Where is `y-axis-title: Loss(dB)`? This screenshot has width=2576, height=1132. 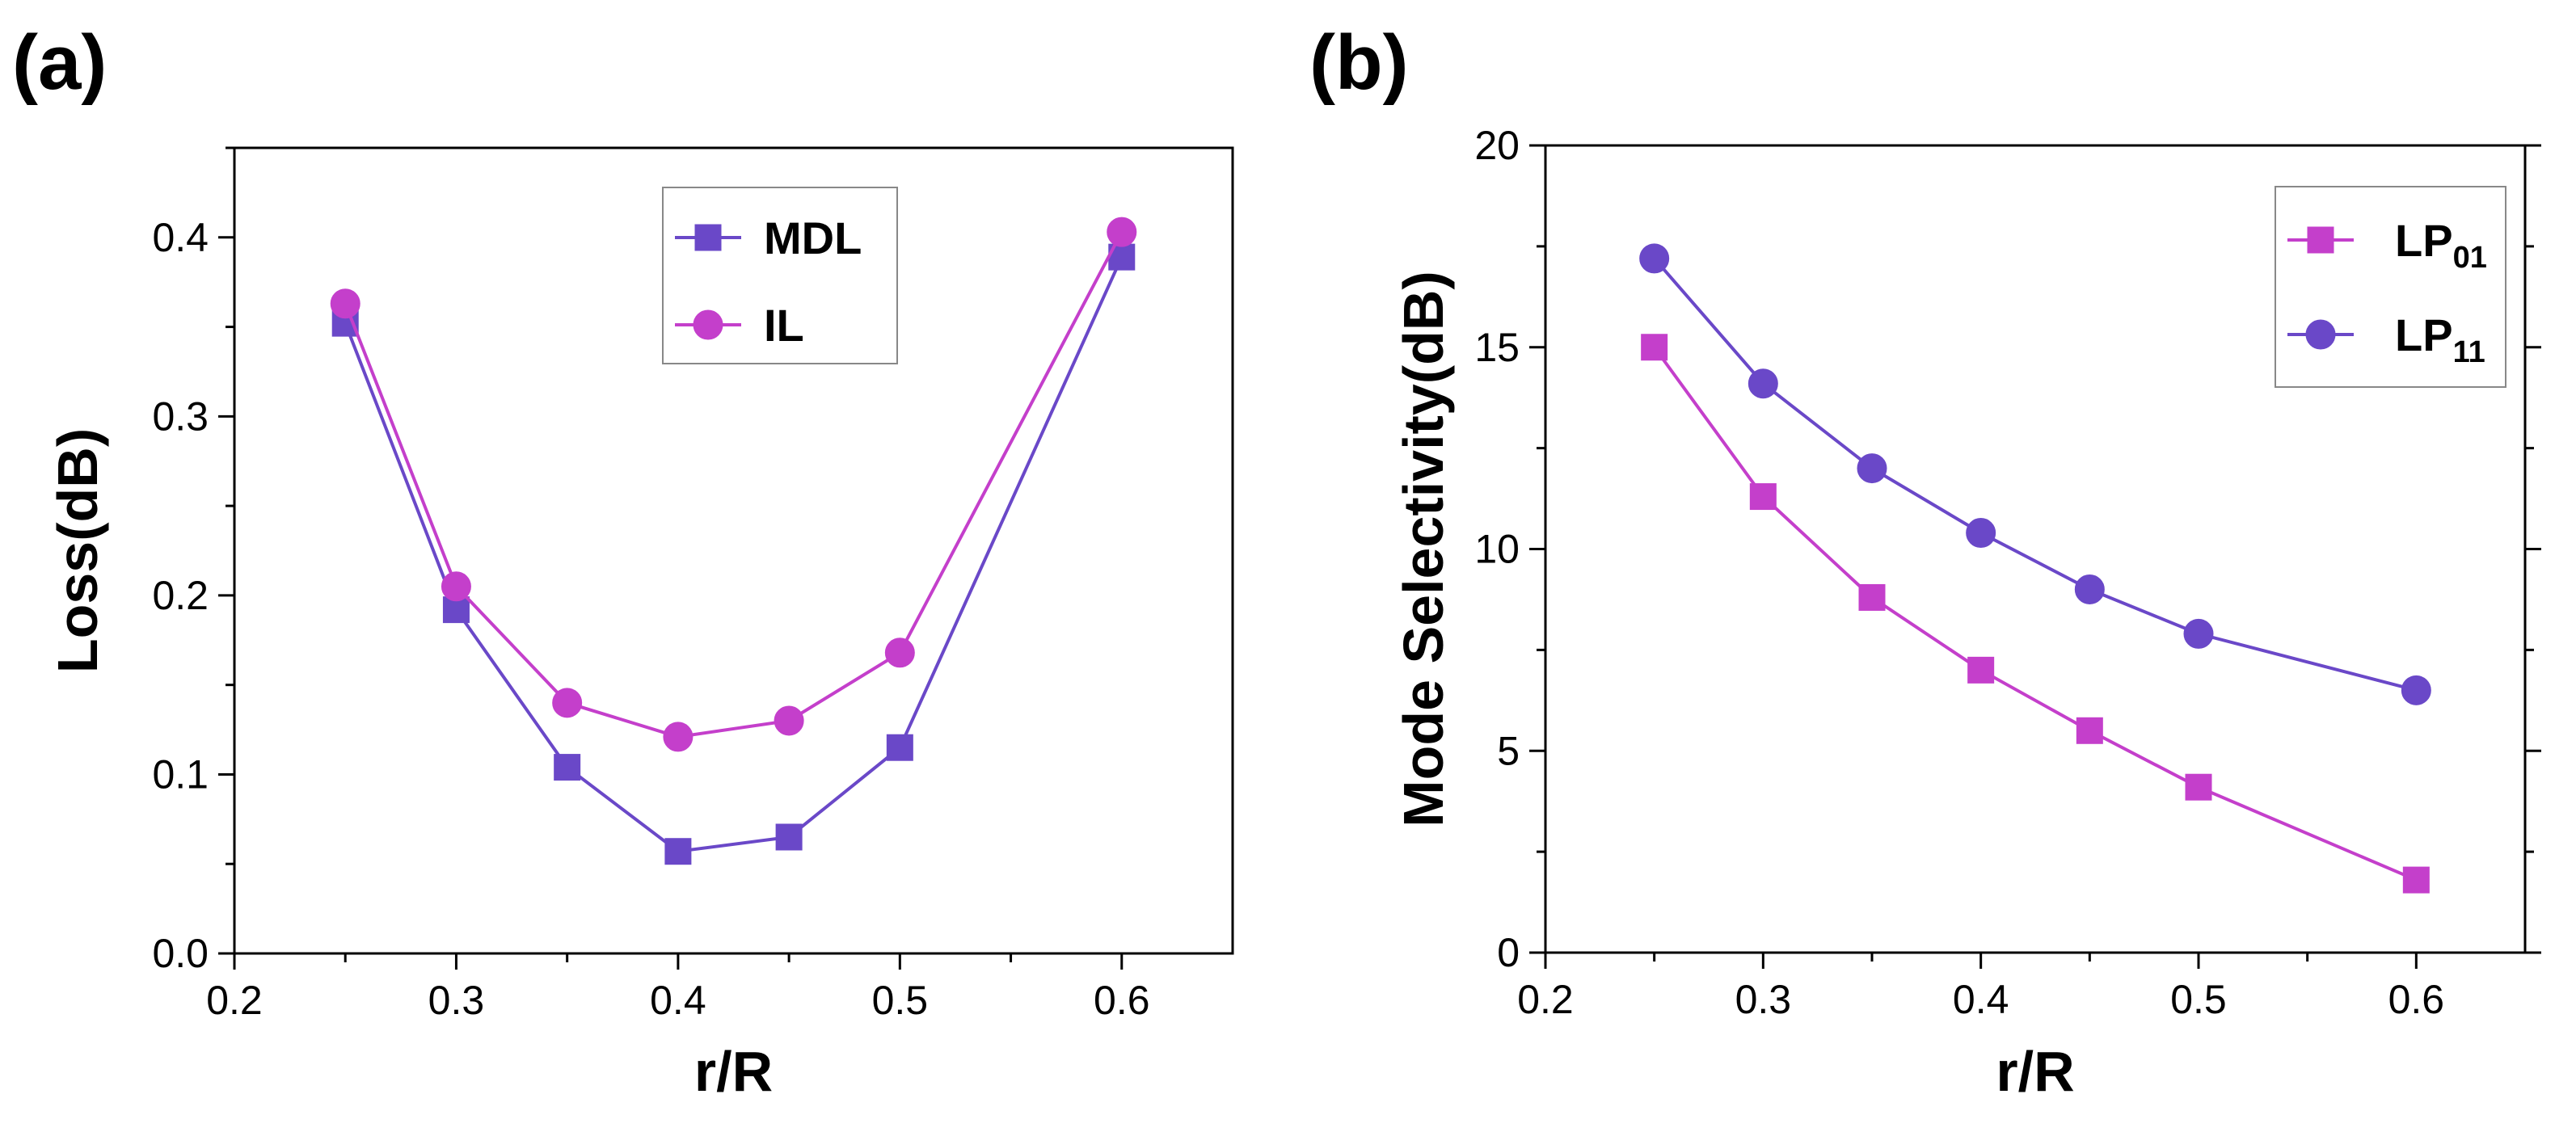 y-axis-title: Loss(dB) is located at coordinates (77, 550).